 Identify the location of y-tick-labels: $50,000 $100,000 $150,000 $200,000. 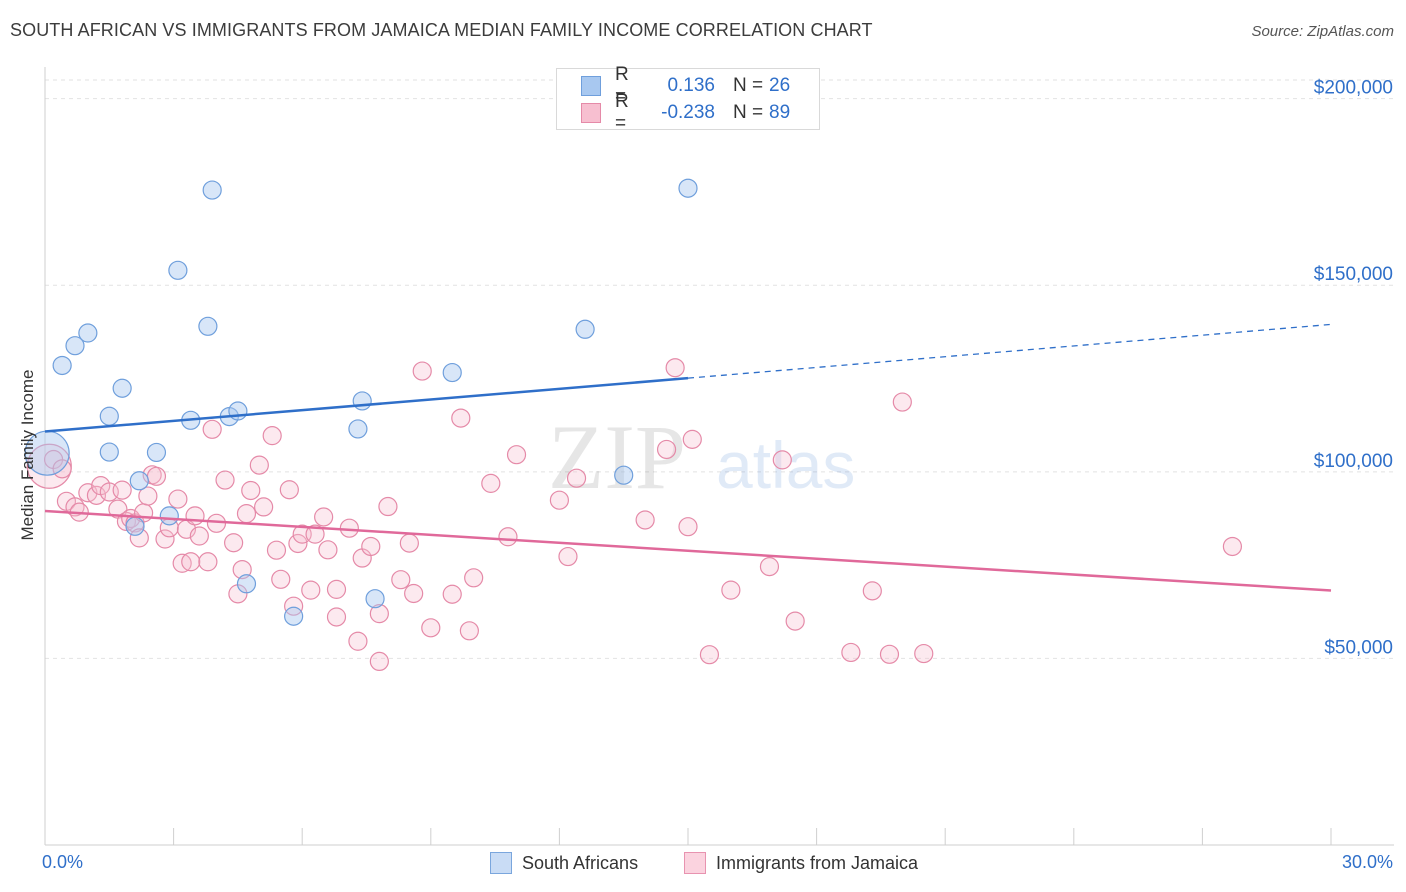
(1353, 368).